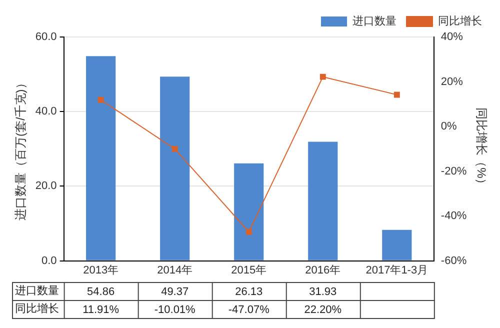 The width and height of the screenshot is (500, 328). Describe the element at coordinates (249, 292) in the screenshot. I see `data-label: 26.13` at that location.